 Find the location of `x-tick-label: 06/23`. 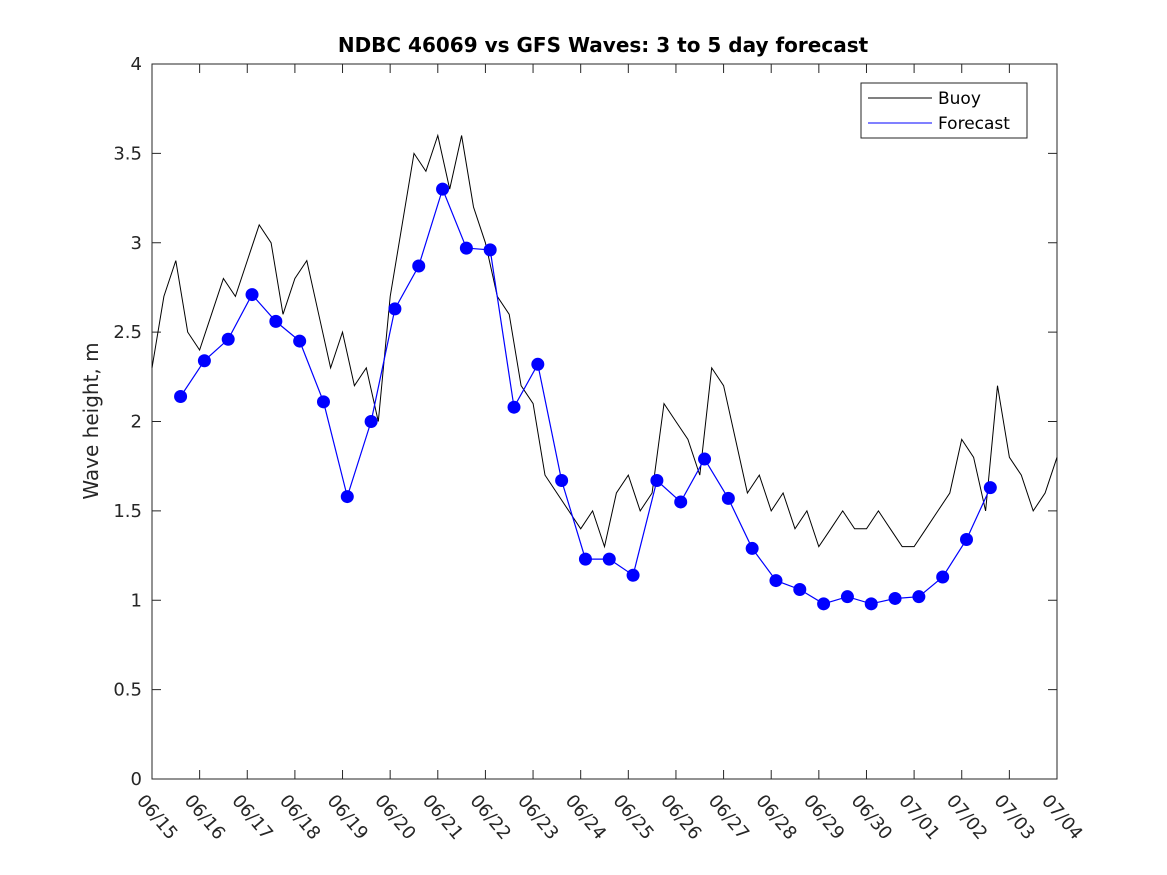

x-tick-label: 06/23 is located at coordinates (537, 817).